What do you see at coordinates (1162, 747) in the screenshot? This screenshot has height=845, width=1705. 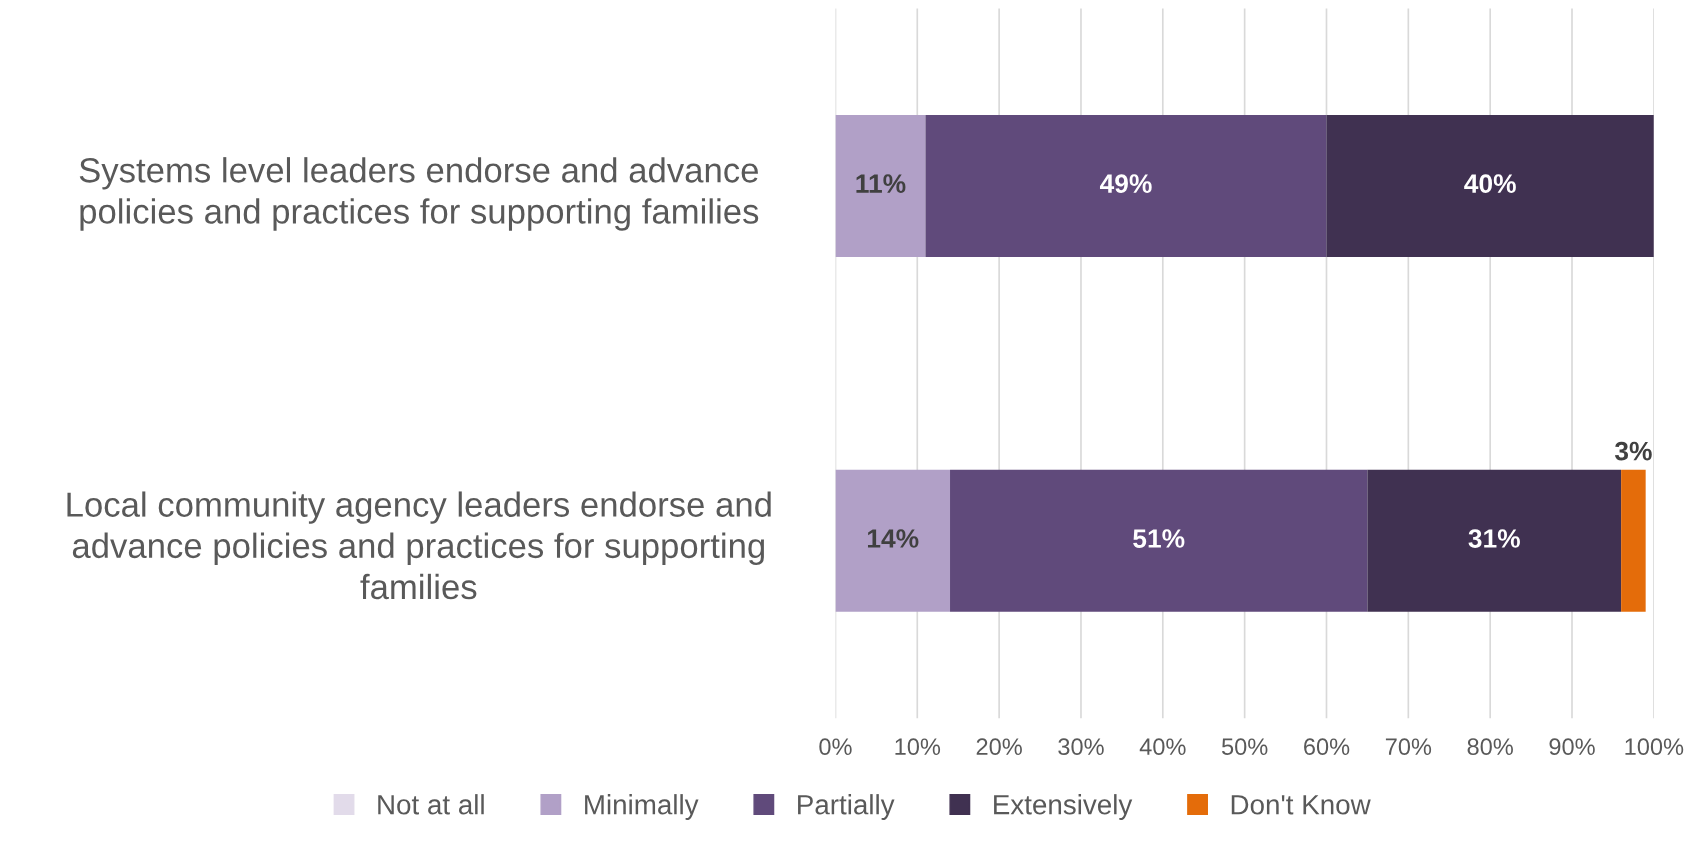 I see `x-tick-label: 40%` at bounding box center [1162, 747].